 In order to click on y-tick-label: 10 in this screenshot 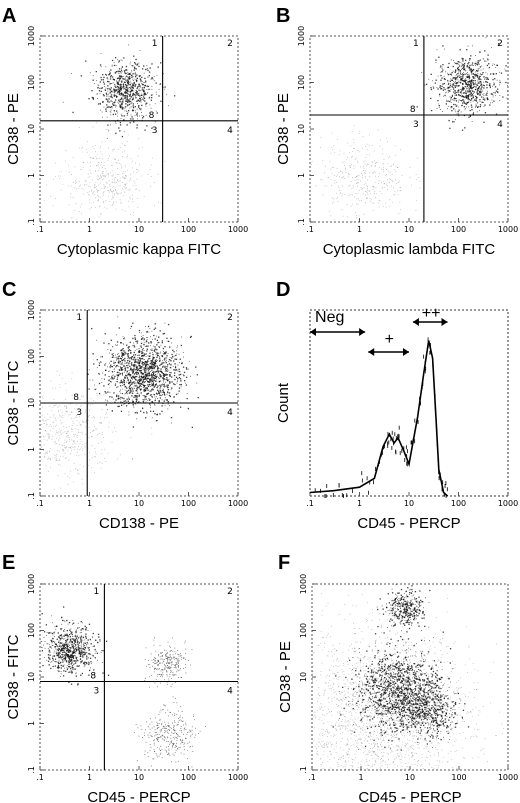, I will do `click(301, 129)`.